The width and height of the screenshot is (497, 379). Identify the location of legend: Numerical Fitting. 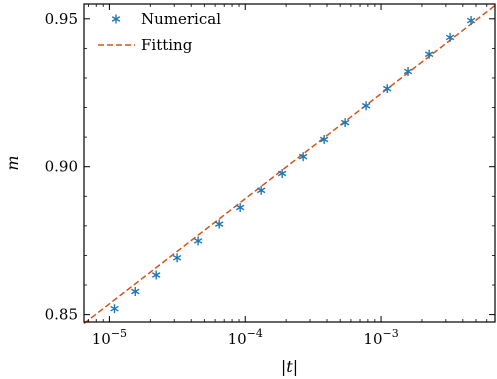
(159, 32).